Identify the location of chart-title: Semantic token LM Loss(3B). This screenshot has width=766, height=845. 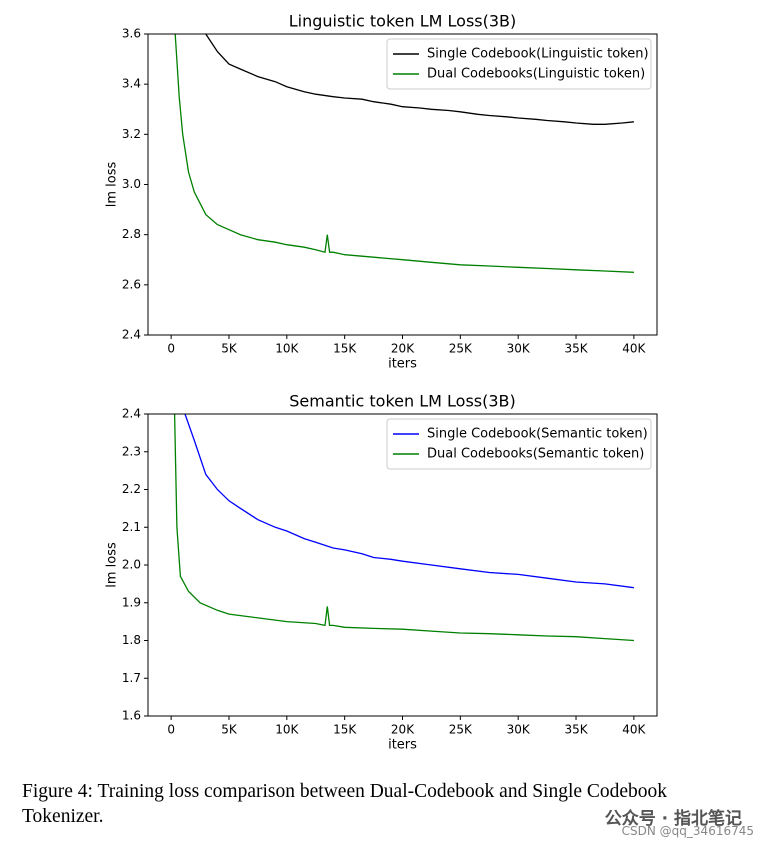
(402, 401).